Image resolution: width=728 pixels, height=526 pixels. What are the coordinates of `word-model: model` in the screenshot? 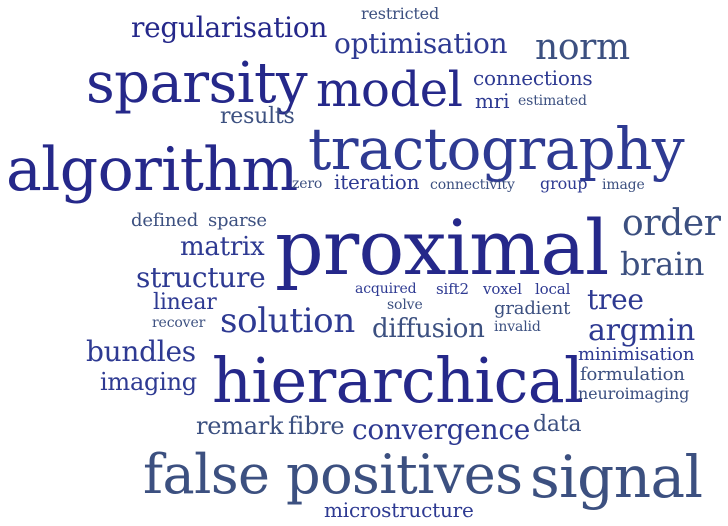 It's located at (389, 90).